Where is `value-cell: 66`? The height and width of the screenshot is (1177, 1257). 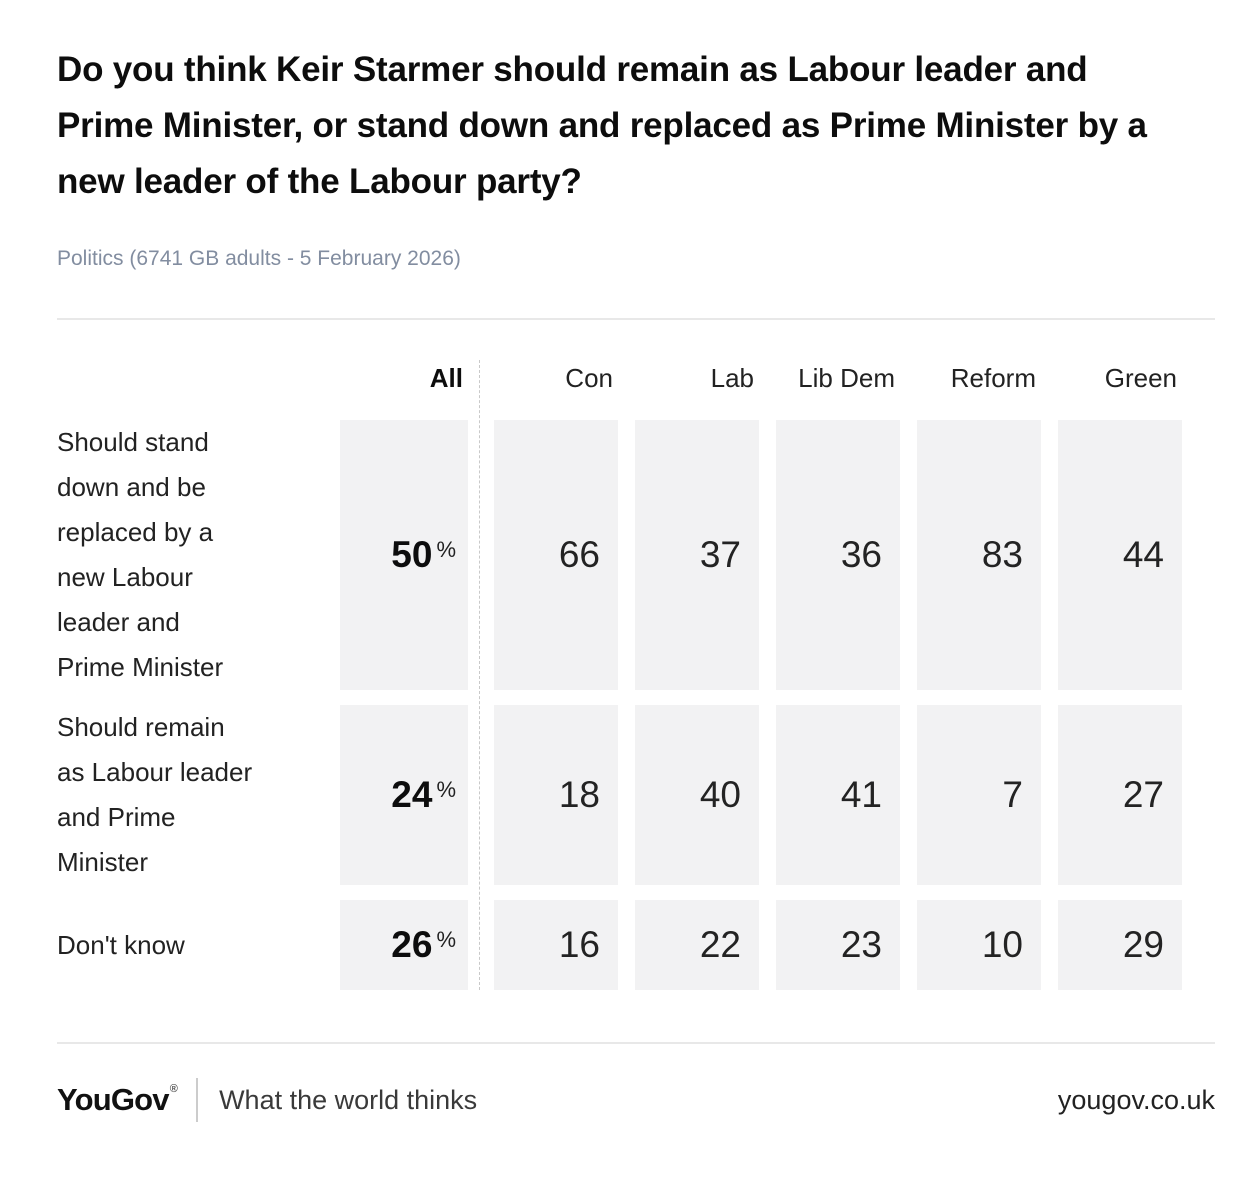
value-cell: 66 is located at coordinates (556, 555).